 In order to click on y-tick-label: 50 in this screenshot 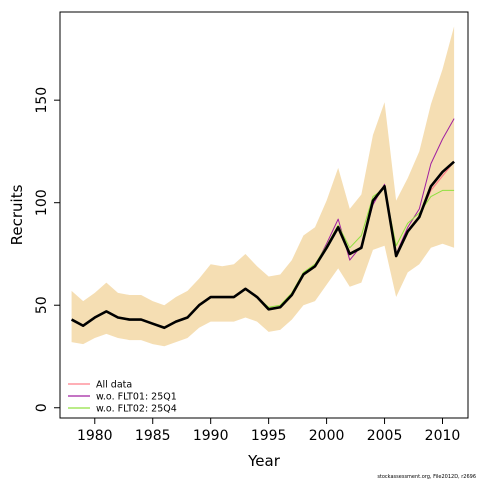, I will do `click(42, 305)`.